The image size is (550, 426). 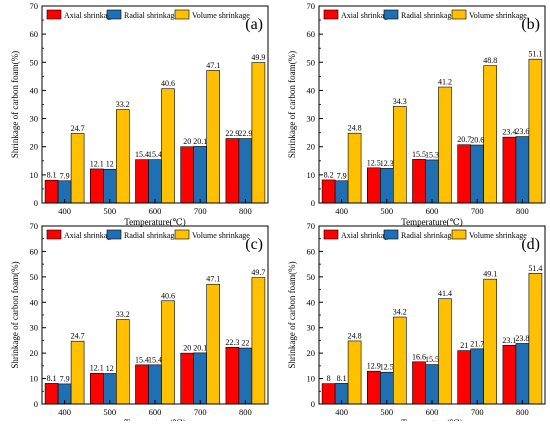 I want to click on data-label: 20.7, so click(x=464, y=139).